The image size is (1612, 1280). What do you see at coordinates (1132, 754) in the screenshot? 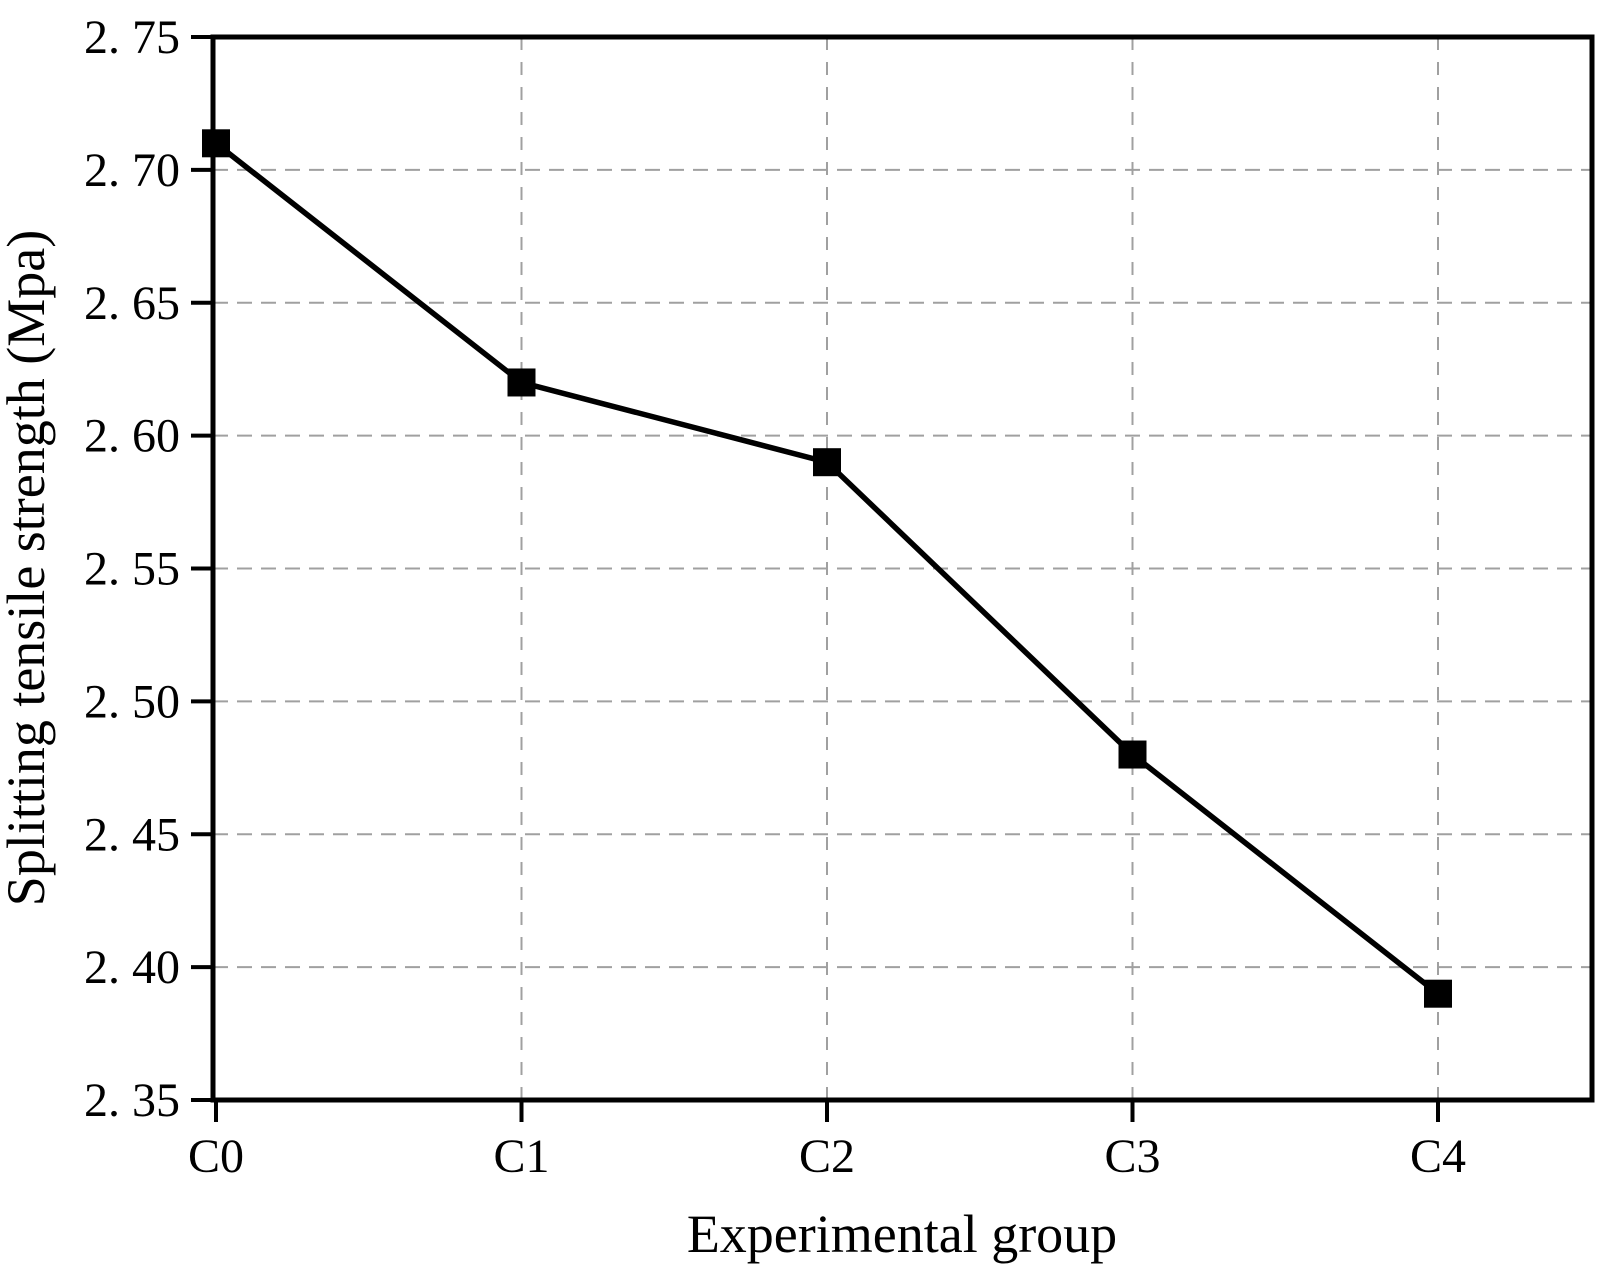
I see `data-point-C3` at bounding box center [1132, 754].